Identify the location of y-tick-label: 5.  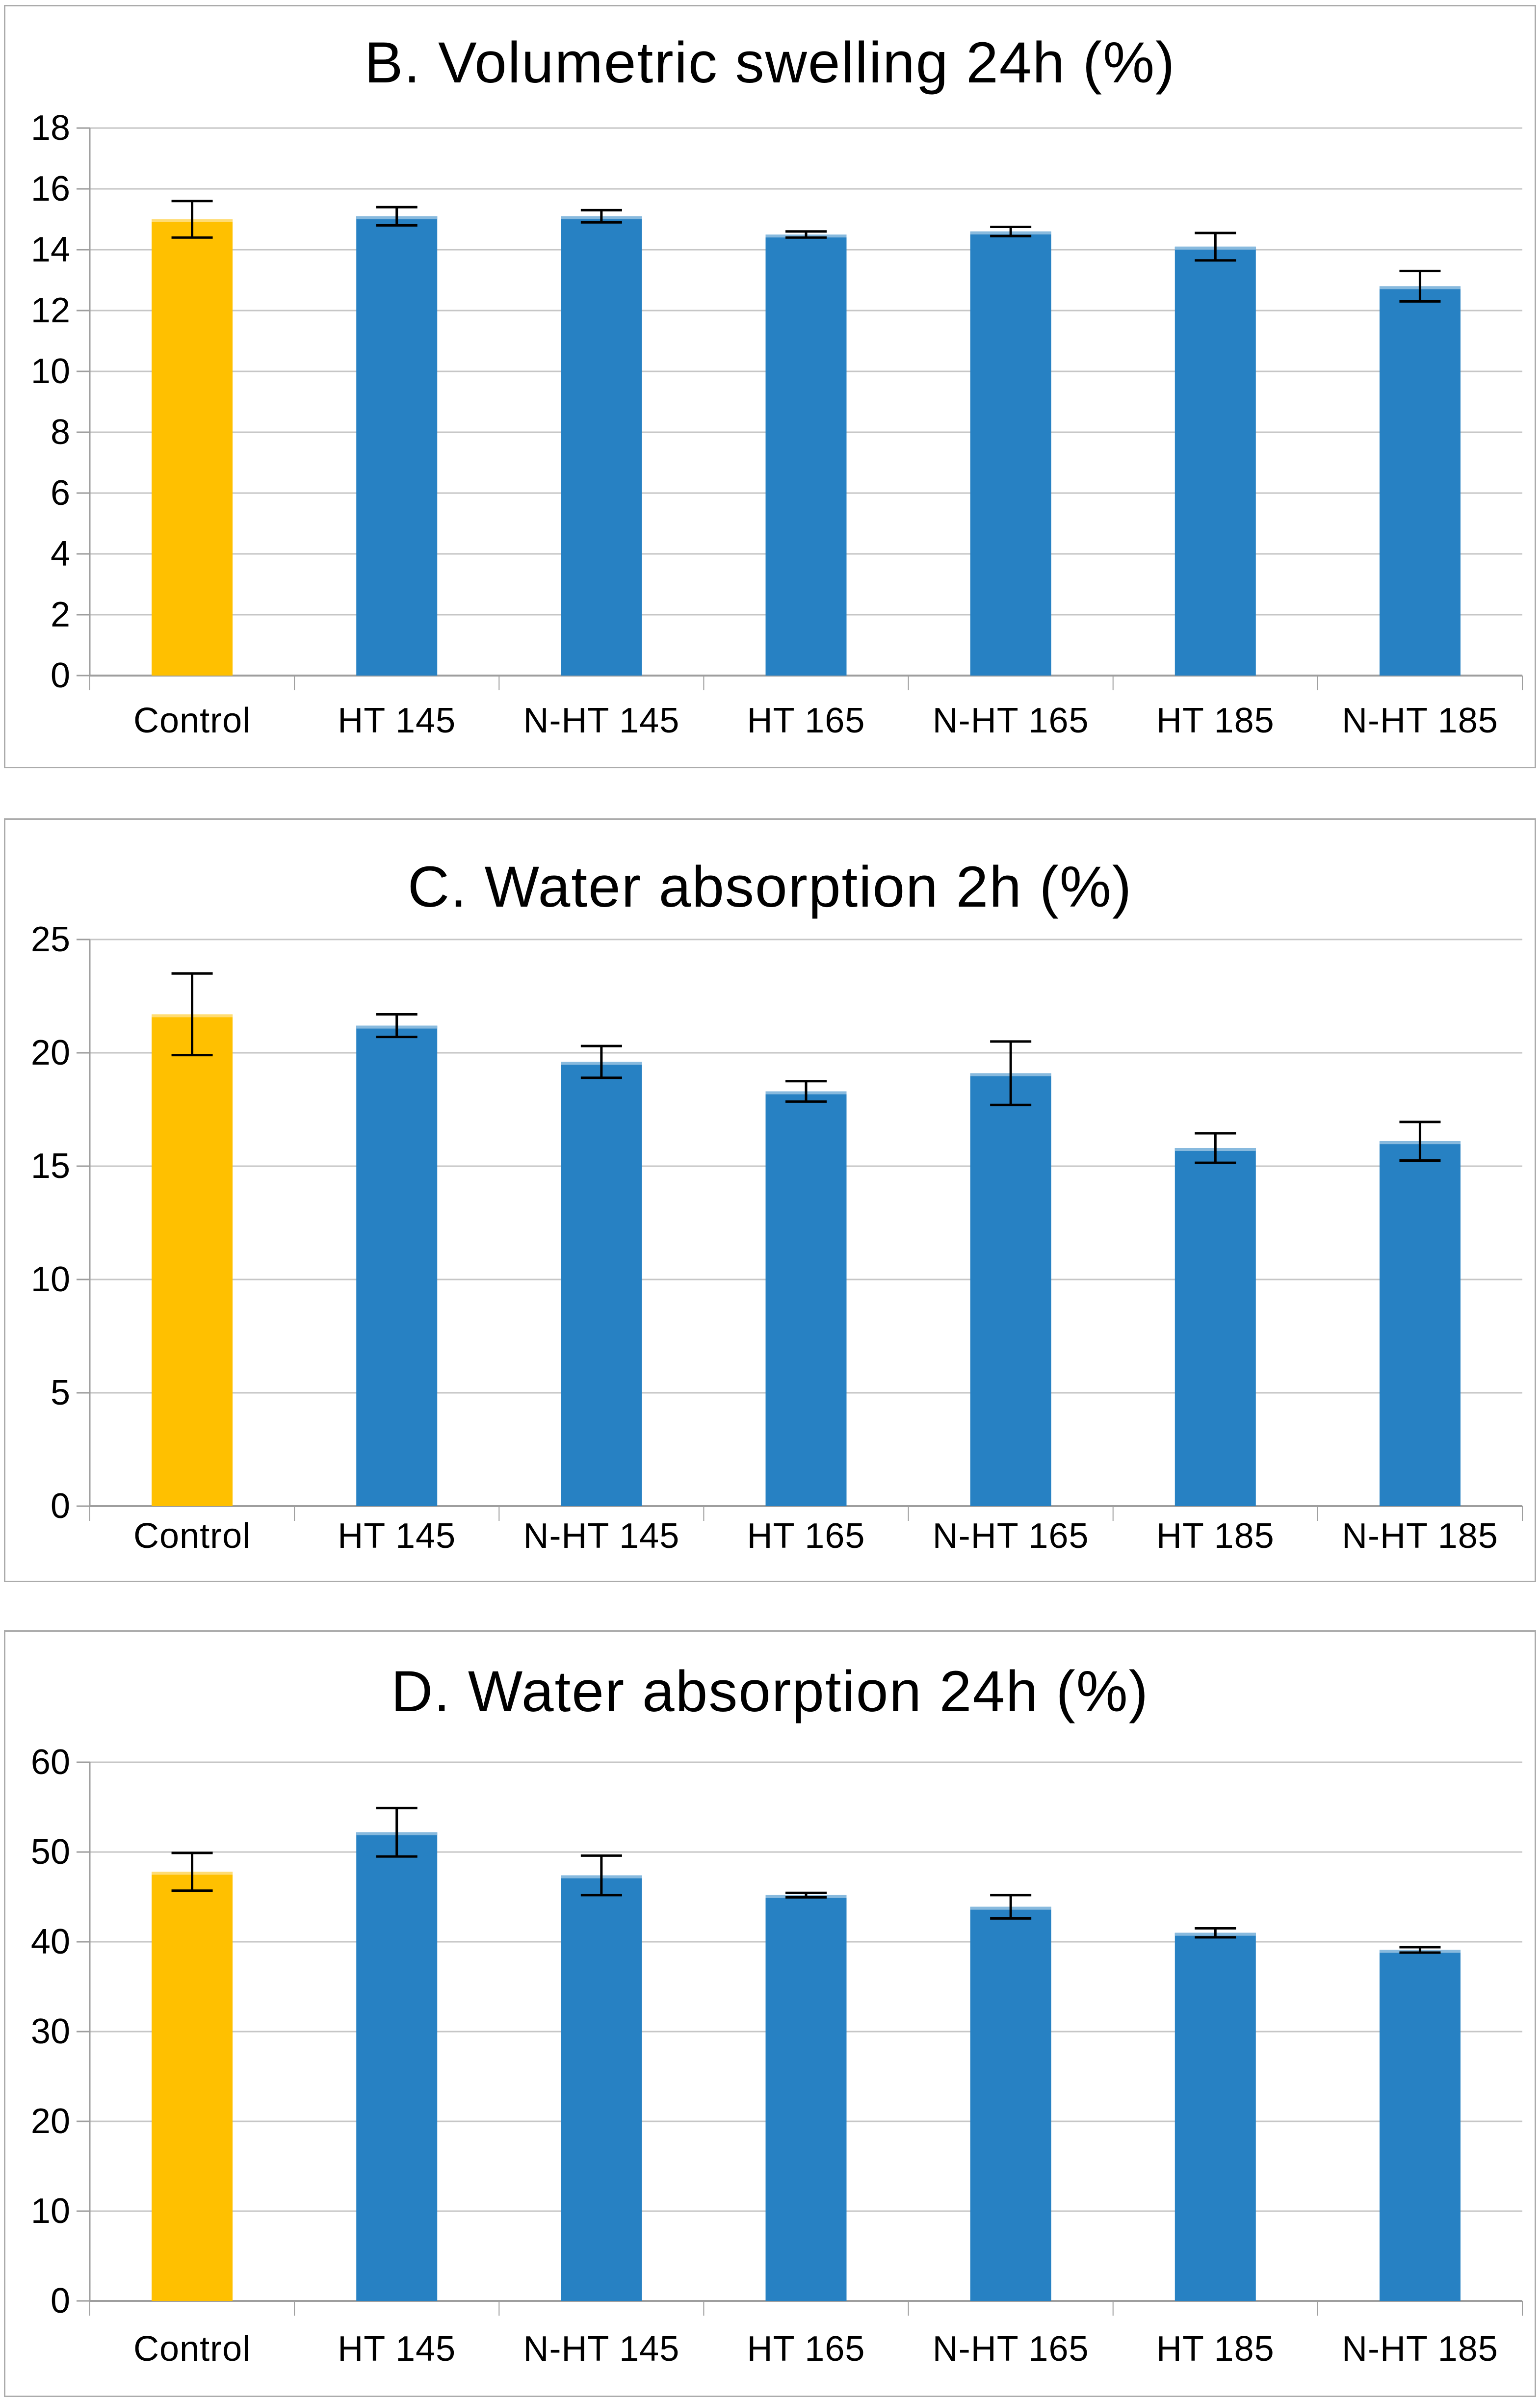
(60, 1392).